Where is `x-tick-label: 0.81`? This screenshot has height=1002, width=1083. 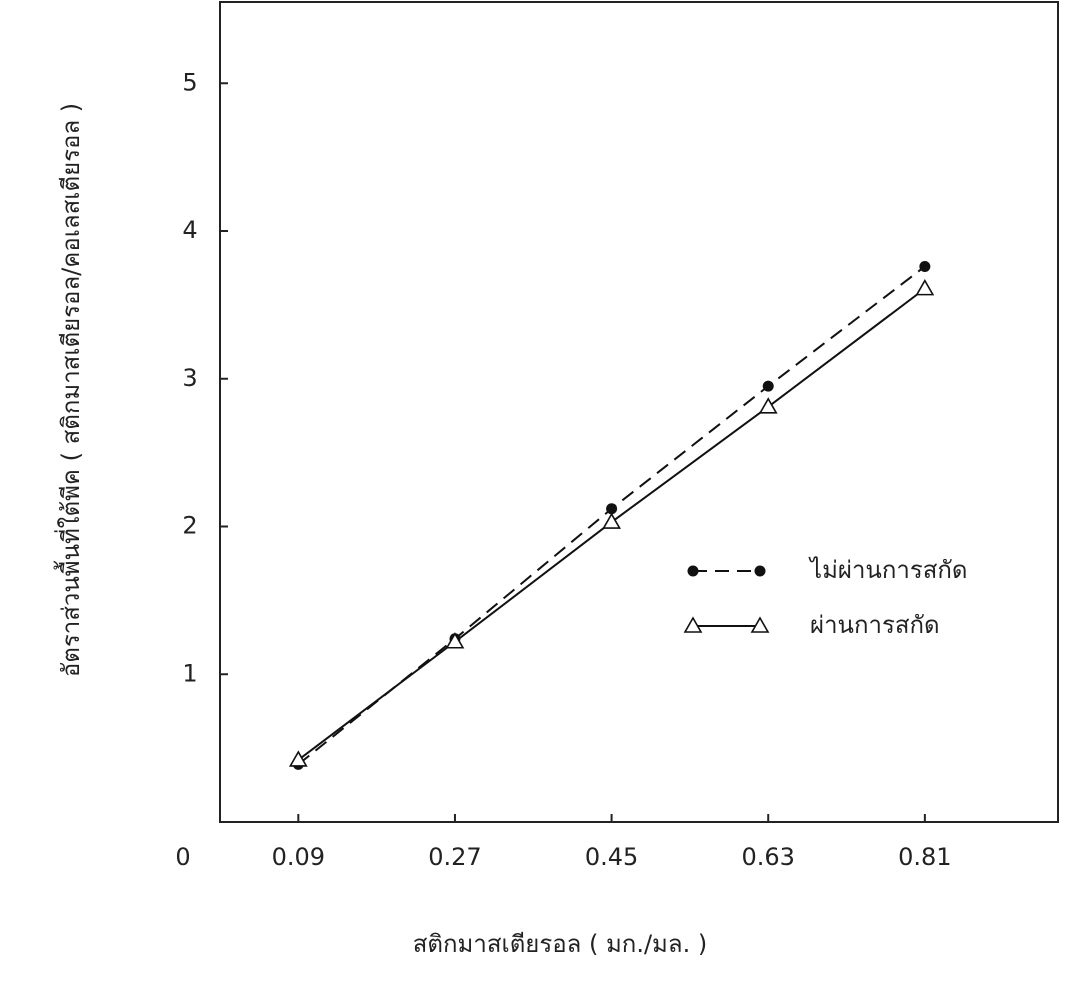
x-tick-label: 0.81 is located at coordinates (924, 857).